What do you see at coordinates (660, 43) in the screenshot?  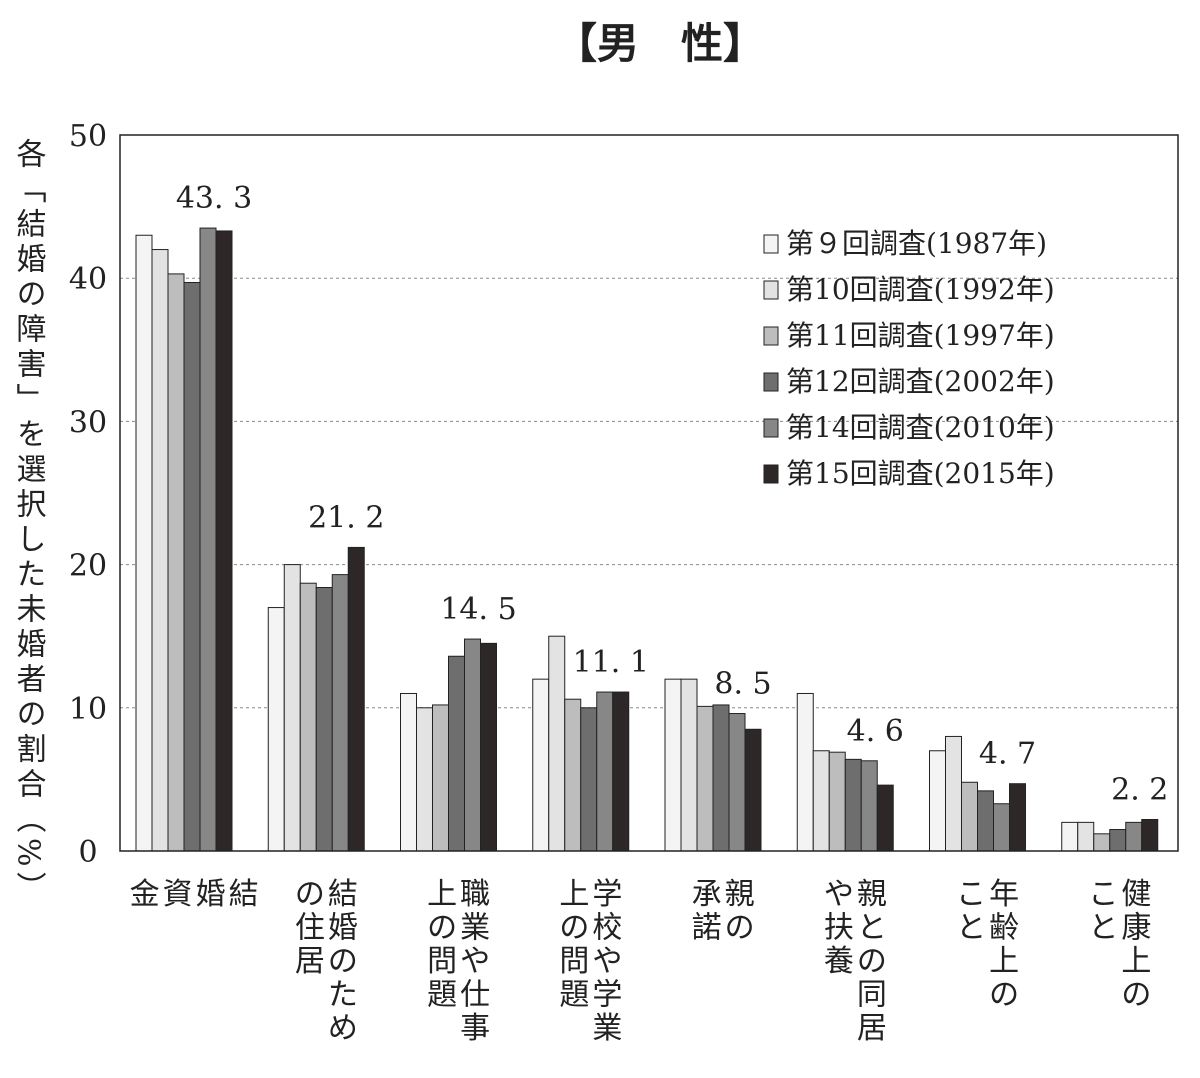 I see `chart-title: 【男 性】` at bounding box center [660, 43].